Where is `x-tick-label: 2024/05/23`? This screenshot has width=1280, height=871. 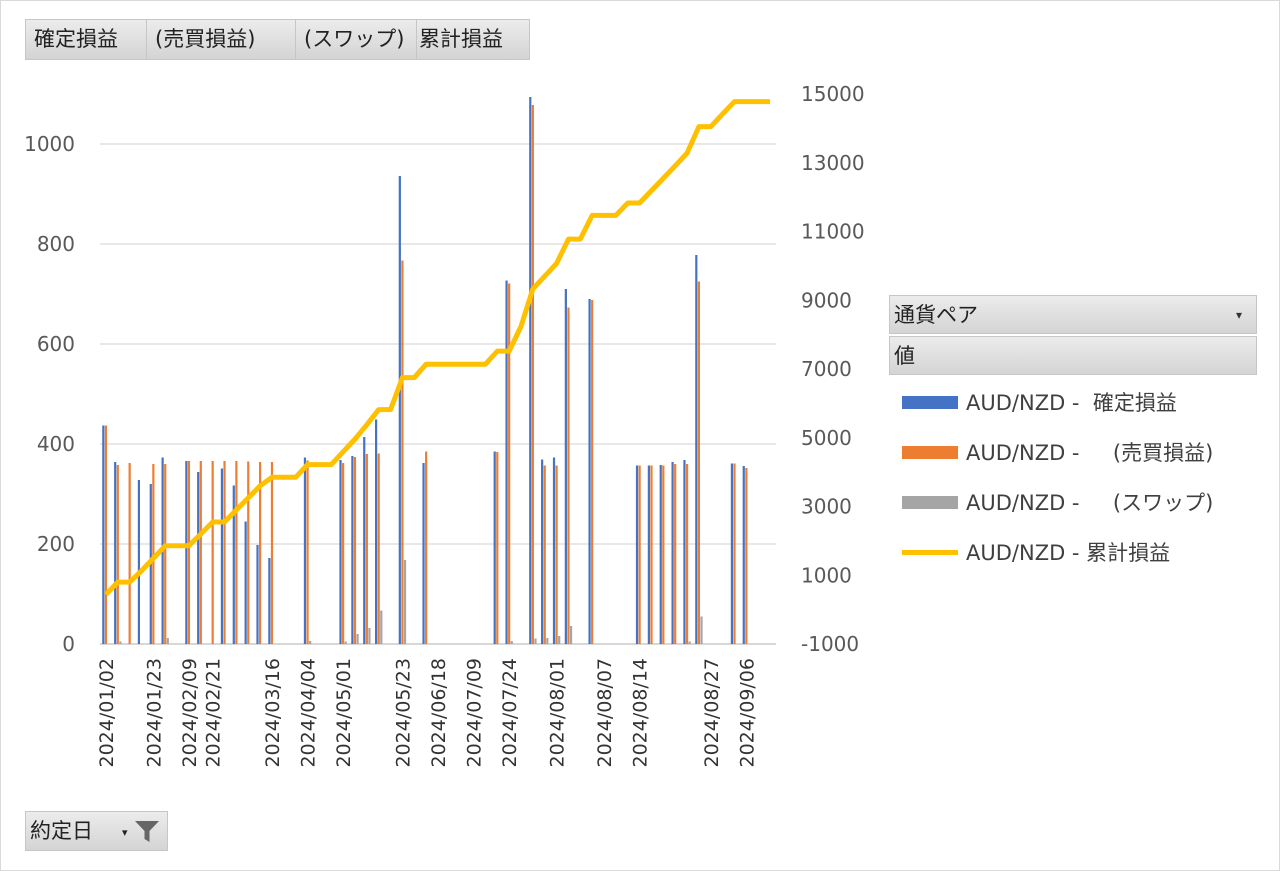 x-tick-label: 2024/05/23 is located at coordinates (403, 713).